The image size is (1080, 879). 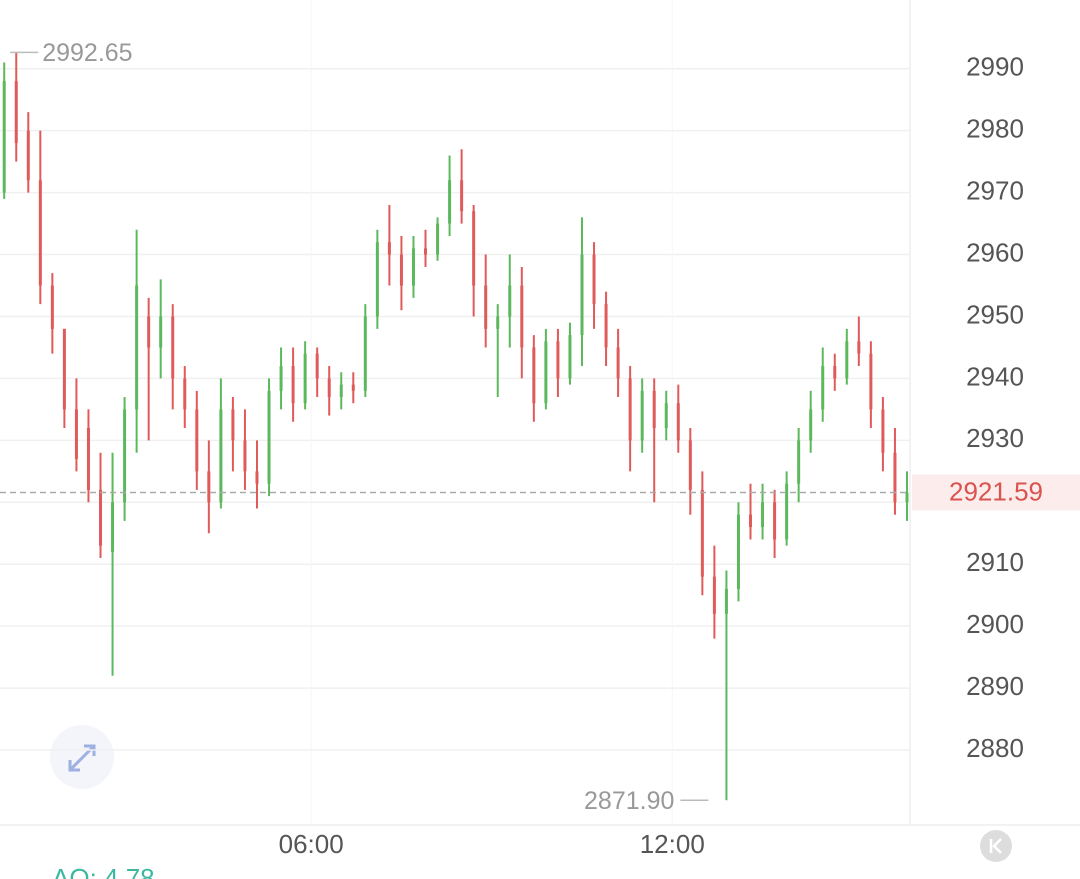 I want to click on y-tick-label: 2970, so click(x=995, y=190).